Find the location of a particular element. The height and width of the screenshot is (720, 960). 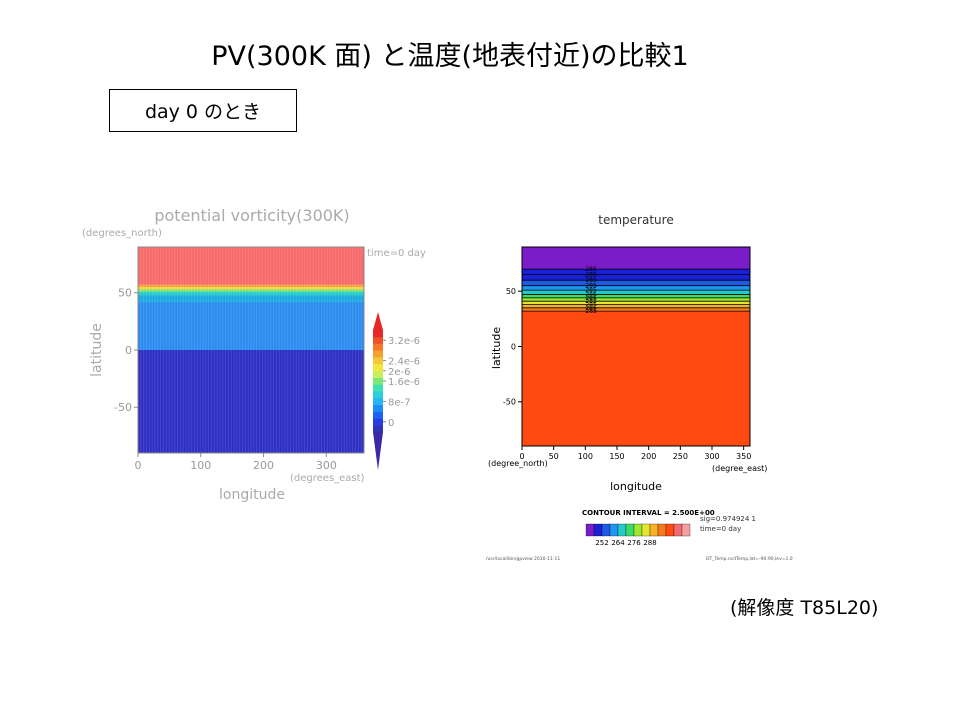

temp-x-units: (degree_east) is located at coordinates (739, 468).